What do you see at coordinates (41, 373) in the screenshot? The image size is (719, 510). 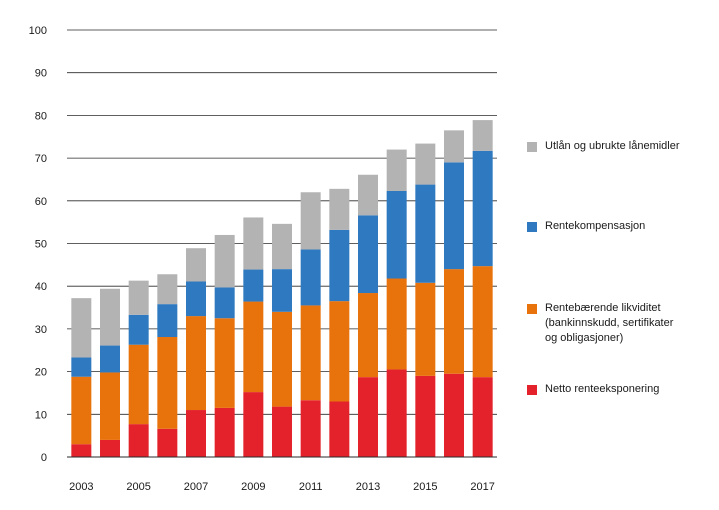 I see `y-tick-label: 20` at bounding box center [41, 373].